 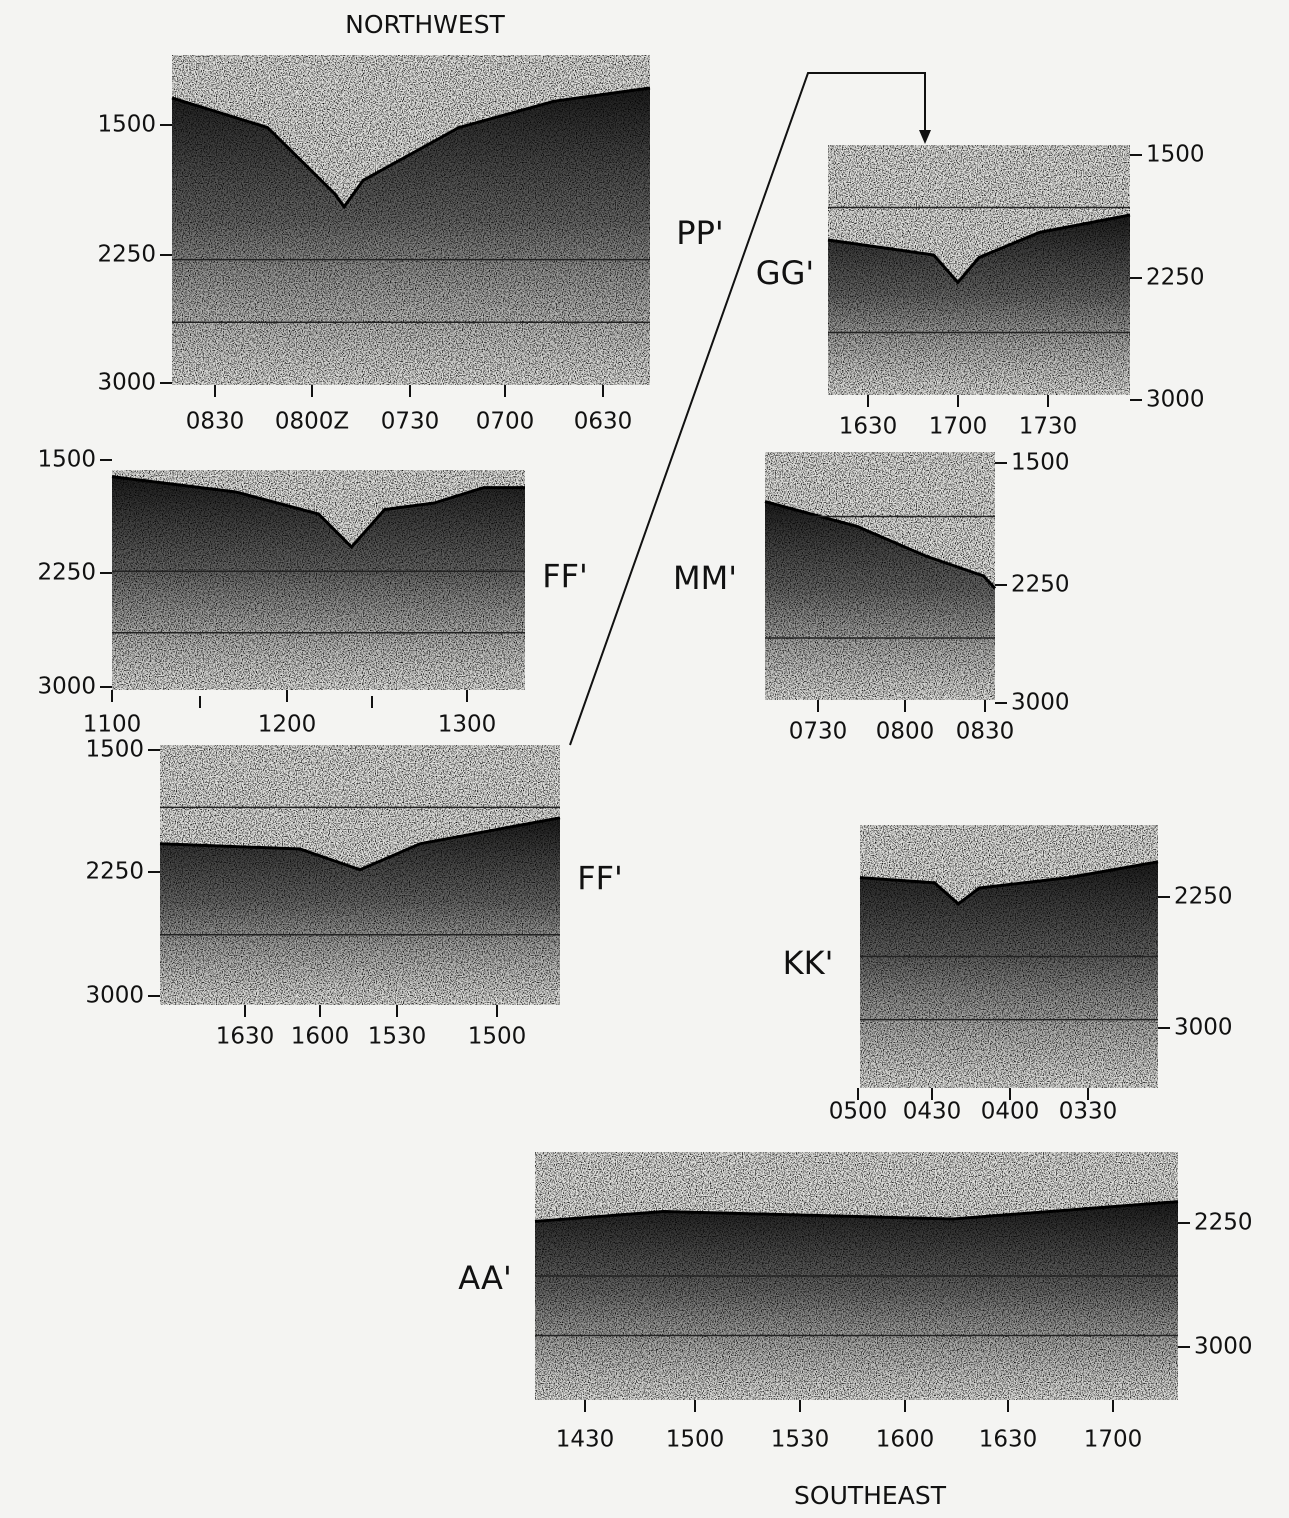 What do you see at coordinates (505, 422) in the screenshot?
I see `x-tick-label: 0700` at bounding box center [505, 422].